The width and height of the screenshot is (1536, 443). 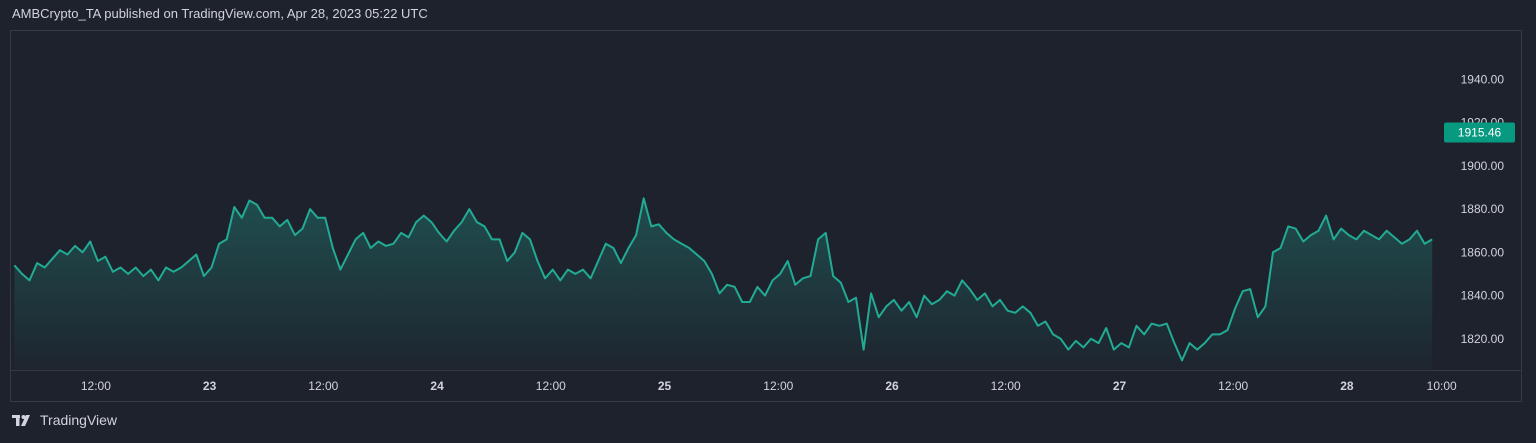 I want to click on x-tick-label: 27, so click(x=1120, y=386).